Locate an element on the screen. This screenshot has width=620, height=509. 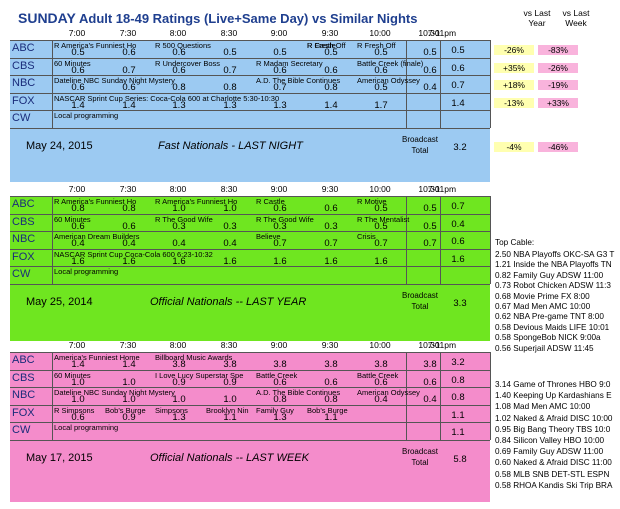
program-title: Local programming is located at coordinates (86, 271).